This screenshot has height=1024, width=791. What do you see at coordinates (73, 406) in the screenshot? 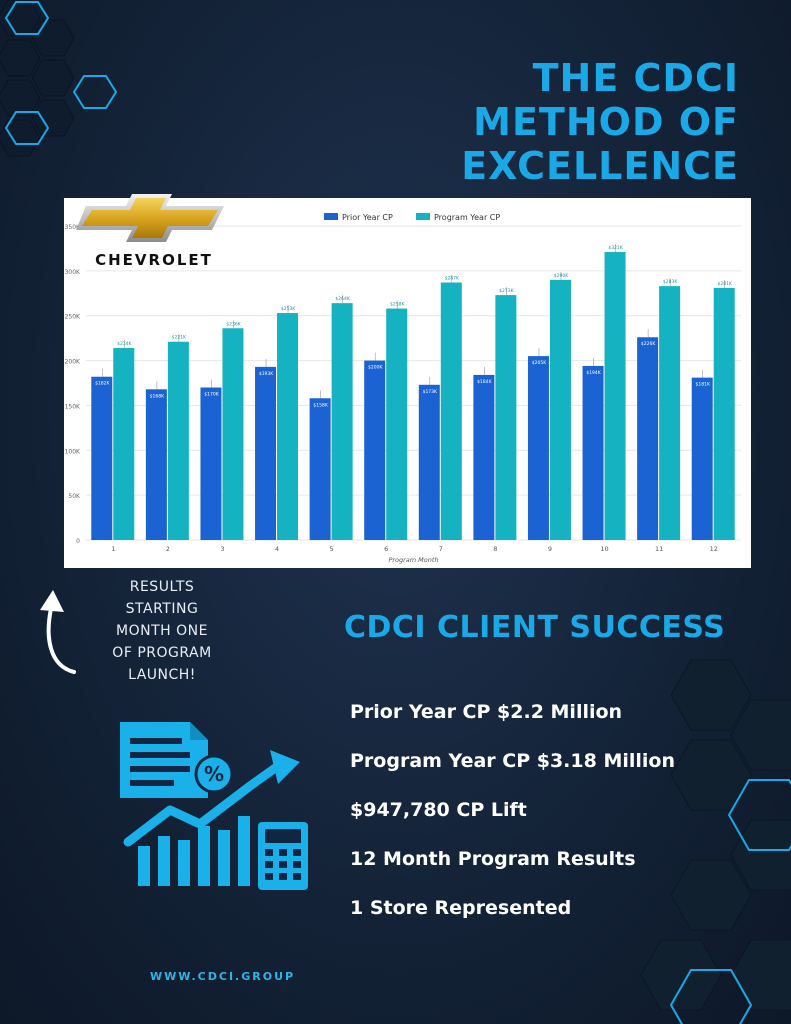
I see `y-tick-label: 150K` at bounding box center [73, 406].